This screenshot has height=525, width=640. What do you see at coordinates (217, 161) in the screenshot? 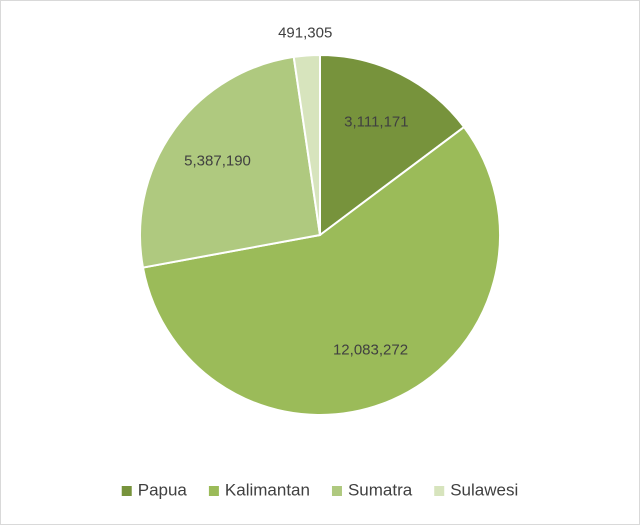
I see `data-label: 5,387,190` at bounding box center [217, 161].